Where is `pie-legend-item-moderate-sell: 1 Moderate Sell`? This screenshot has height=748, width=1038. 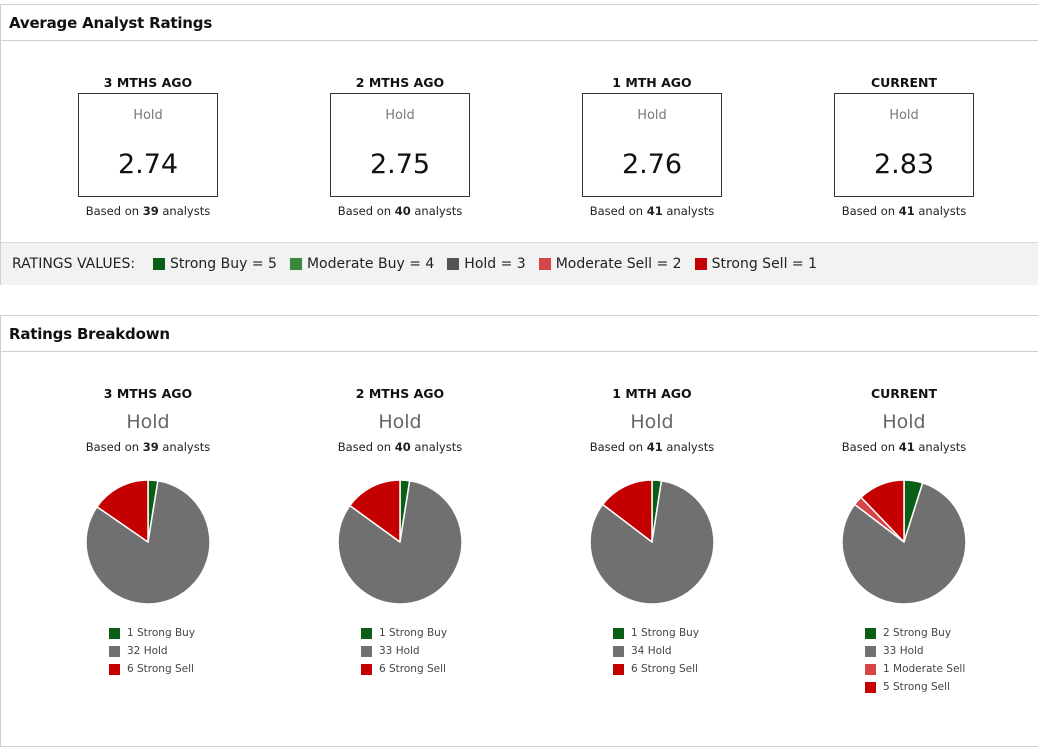
pie-legend-item-moderate-sell: 1 Moderate Sell is located at coordinates (934, 669).